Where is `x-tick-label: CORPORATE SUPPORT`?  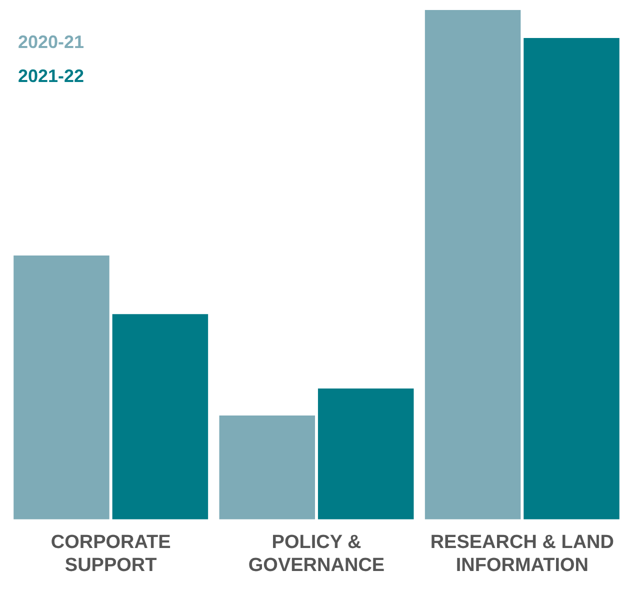
x-tick-label: CORPORATE SUPPORT is located at coordinates (110, 554).